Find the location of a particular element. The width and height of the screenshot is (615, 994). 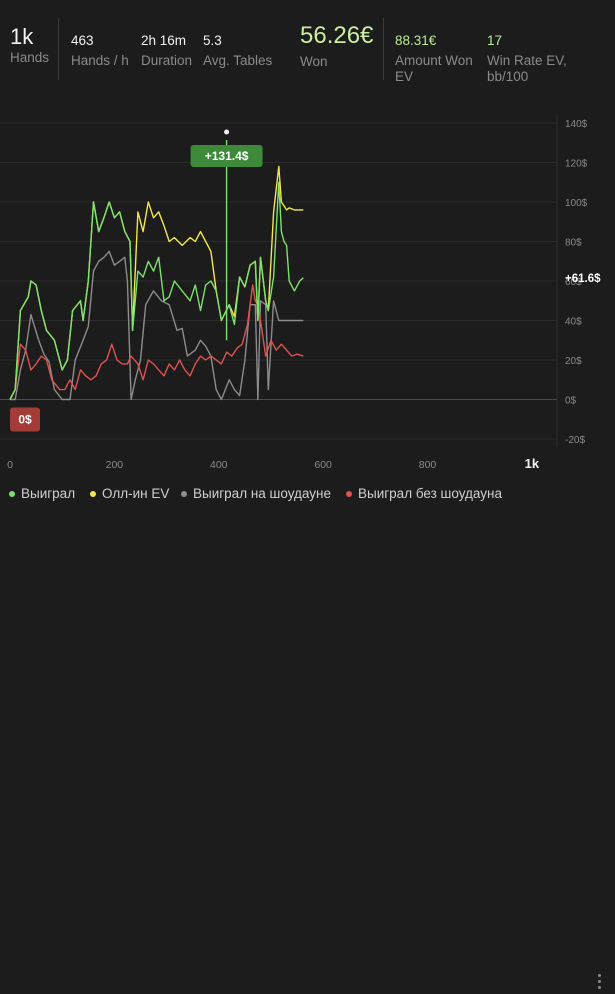

start-label-box is located at coordinates (25, 419).